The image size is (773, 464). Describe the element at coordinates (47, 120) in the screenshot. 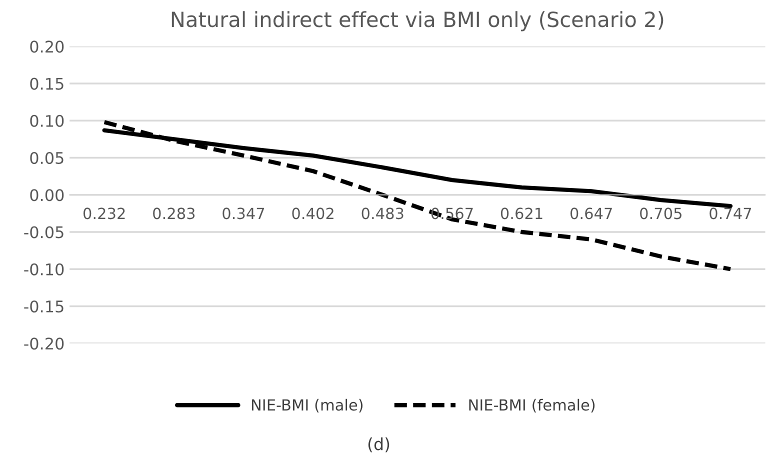

I see `y-tick-label: 0.10` at that location.